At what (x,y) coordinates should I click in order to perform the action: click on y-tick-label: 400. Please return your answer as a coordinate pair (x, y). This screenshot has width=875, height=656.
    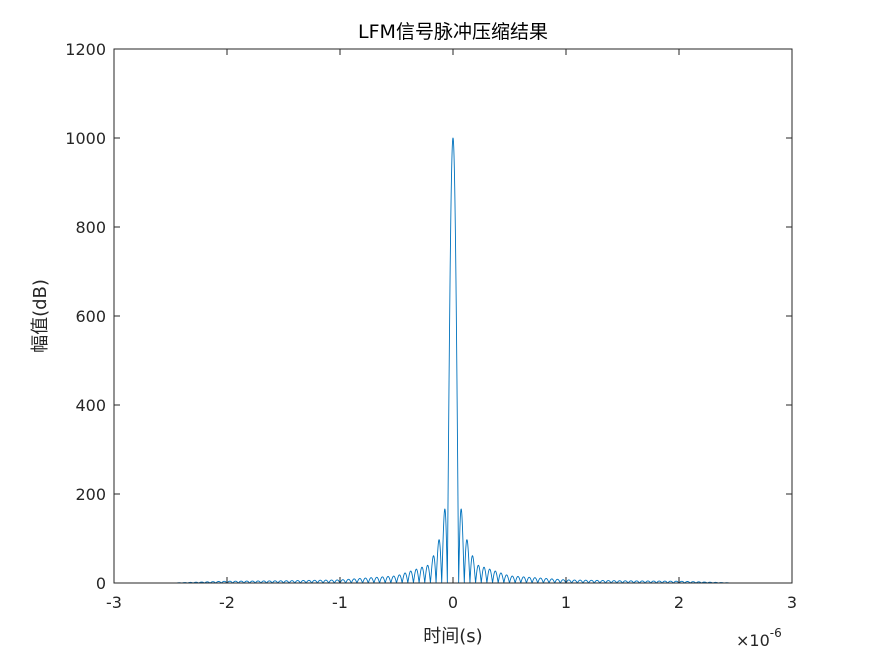
    Looking at the image, I should click on (90, 405).